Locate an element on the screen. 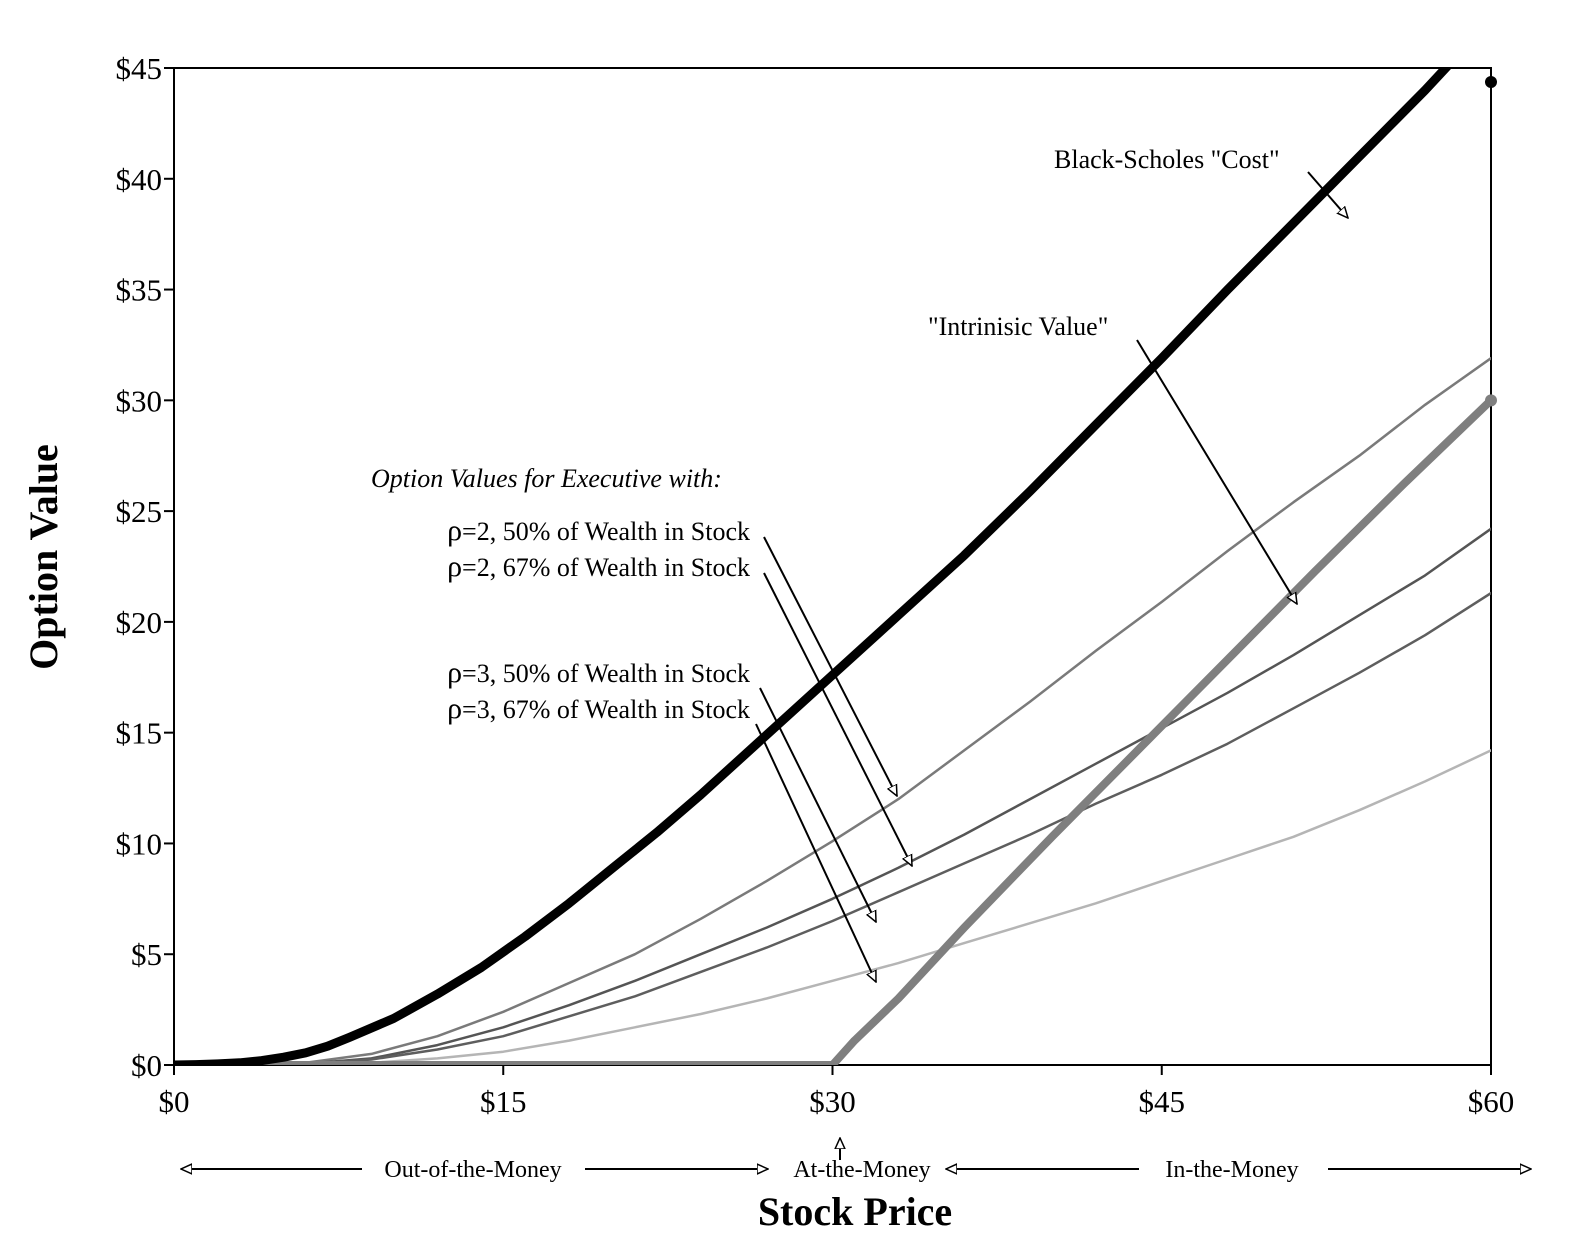  label-rho2-50-text: =2, 50% of Wealth in Stock is located at coordinates (606, 531).